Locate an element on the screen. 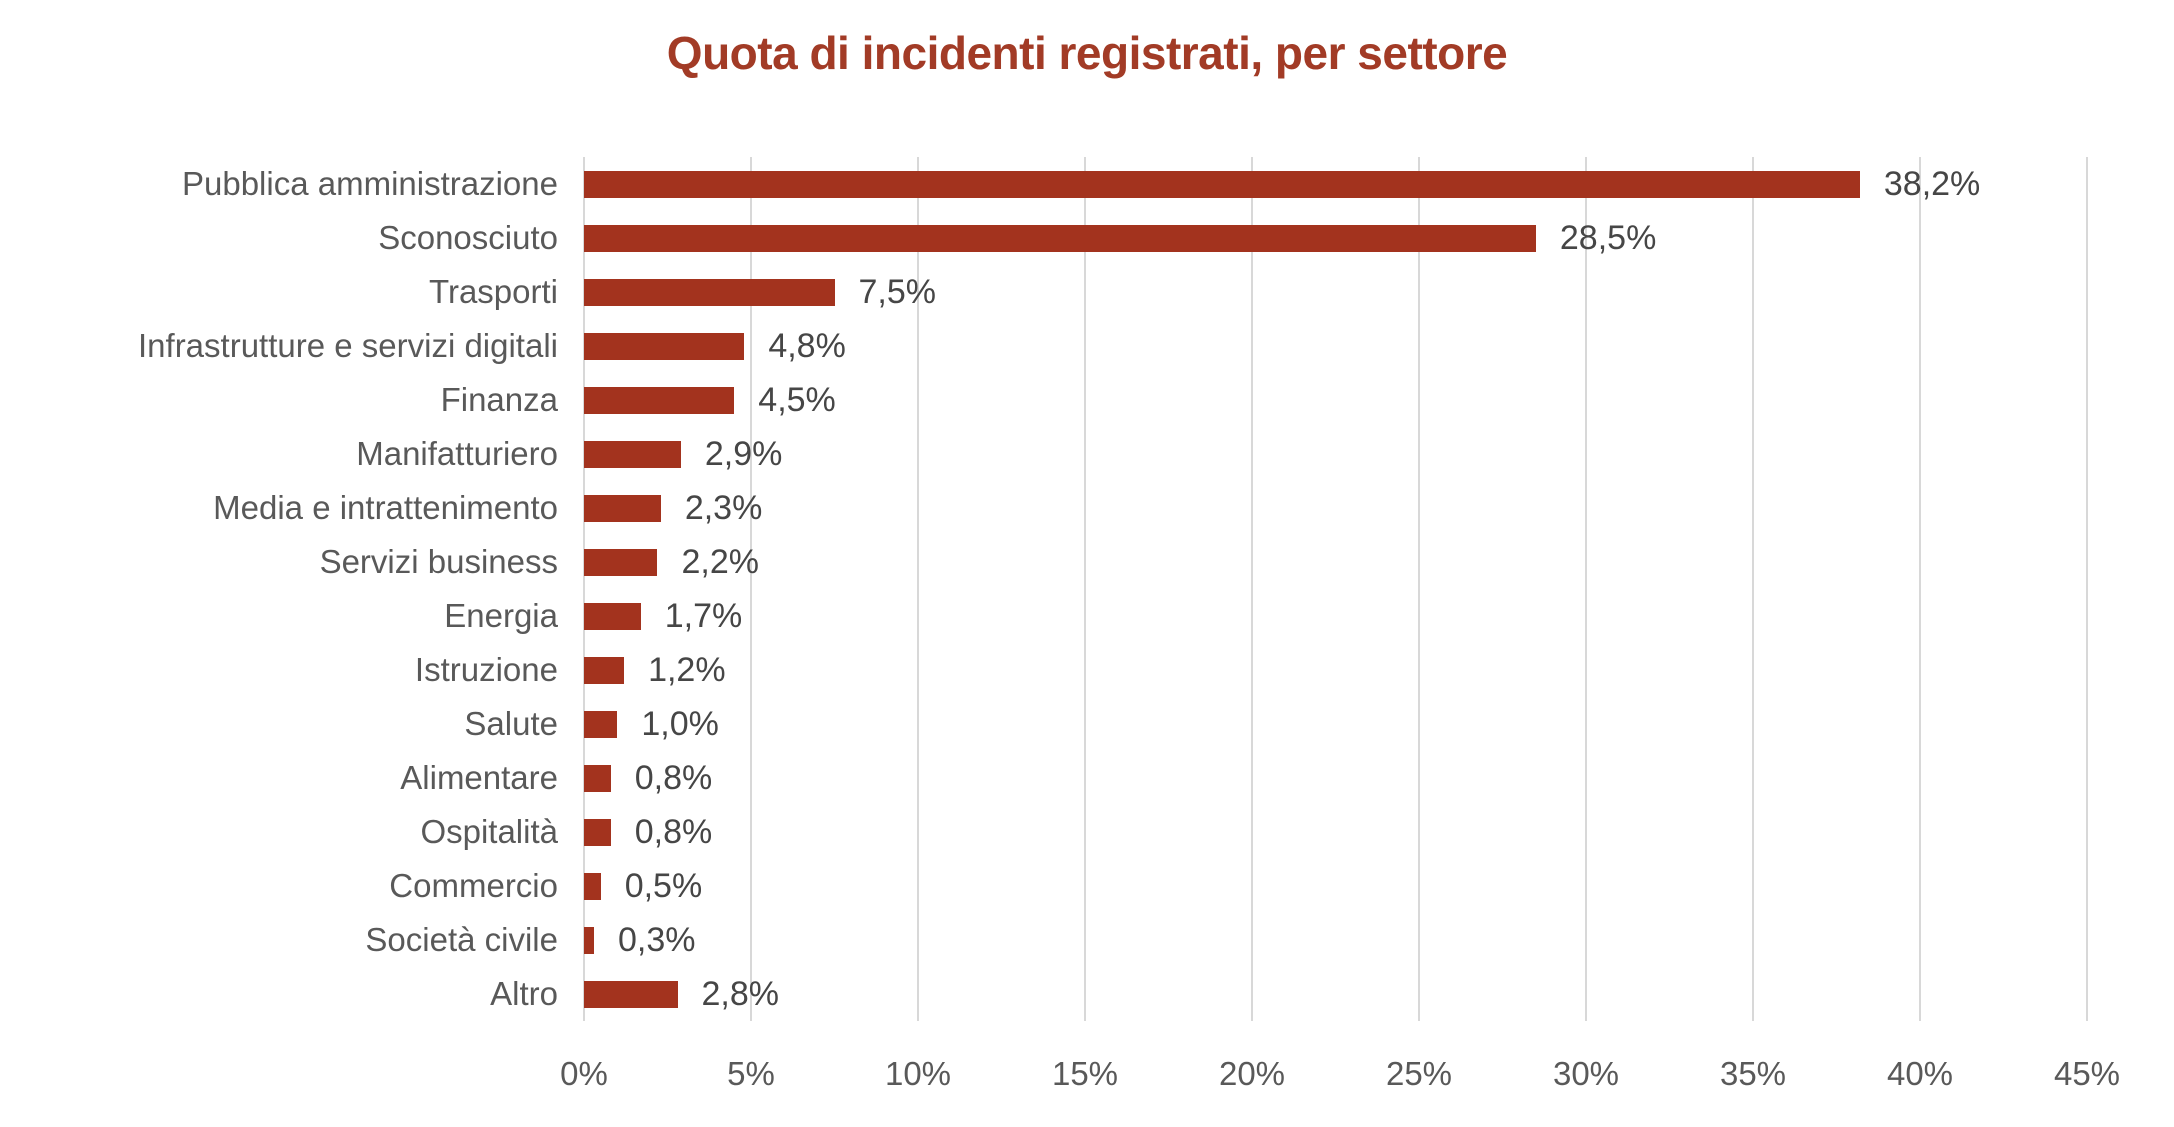 The image size is (2174, 1127). category-label: Infrastrutture e servizi digitali is located at coordinates (348, 345).